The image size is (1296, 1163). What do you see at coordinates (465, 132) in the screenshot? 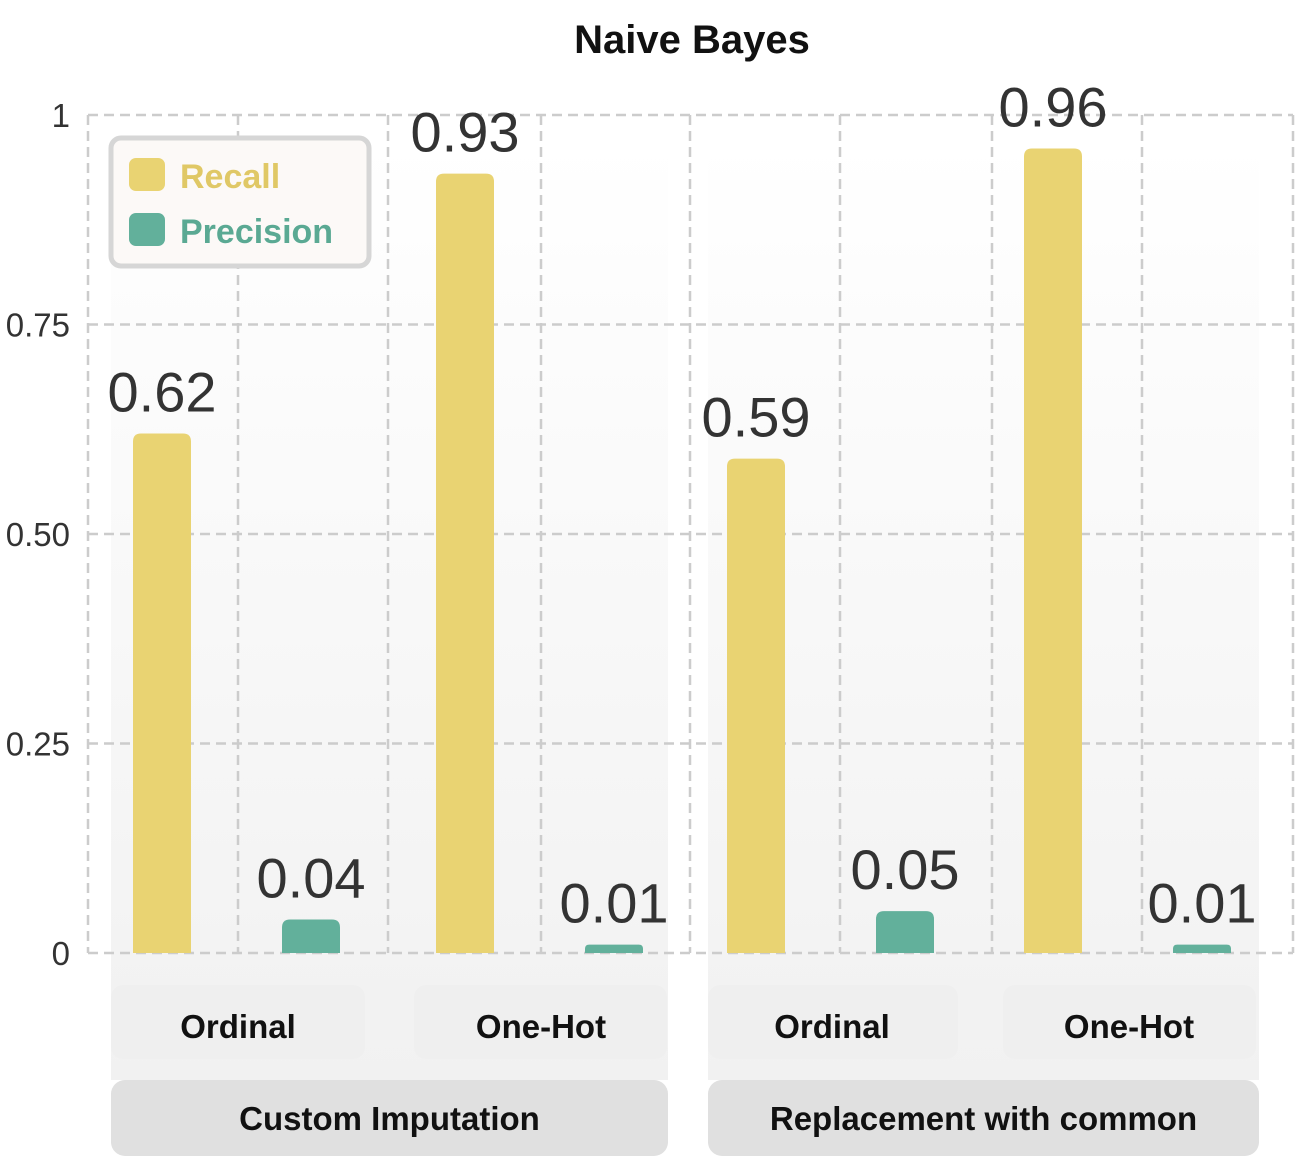
I see `bar-value-label: 0.93` at bounding box center [465, 132].